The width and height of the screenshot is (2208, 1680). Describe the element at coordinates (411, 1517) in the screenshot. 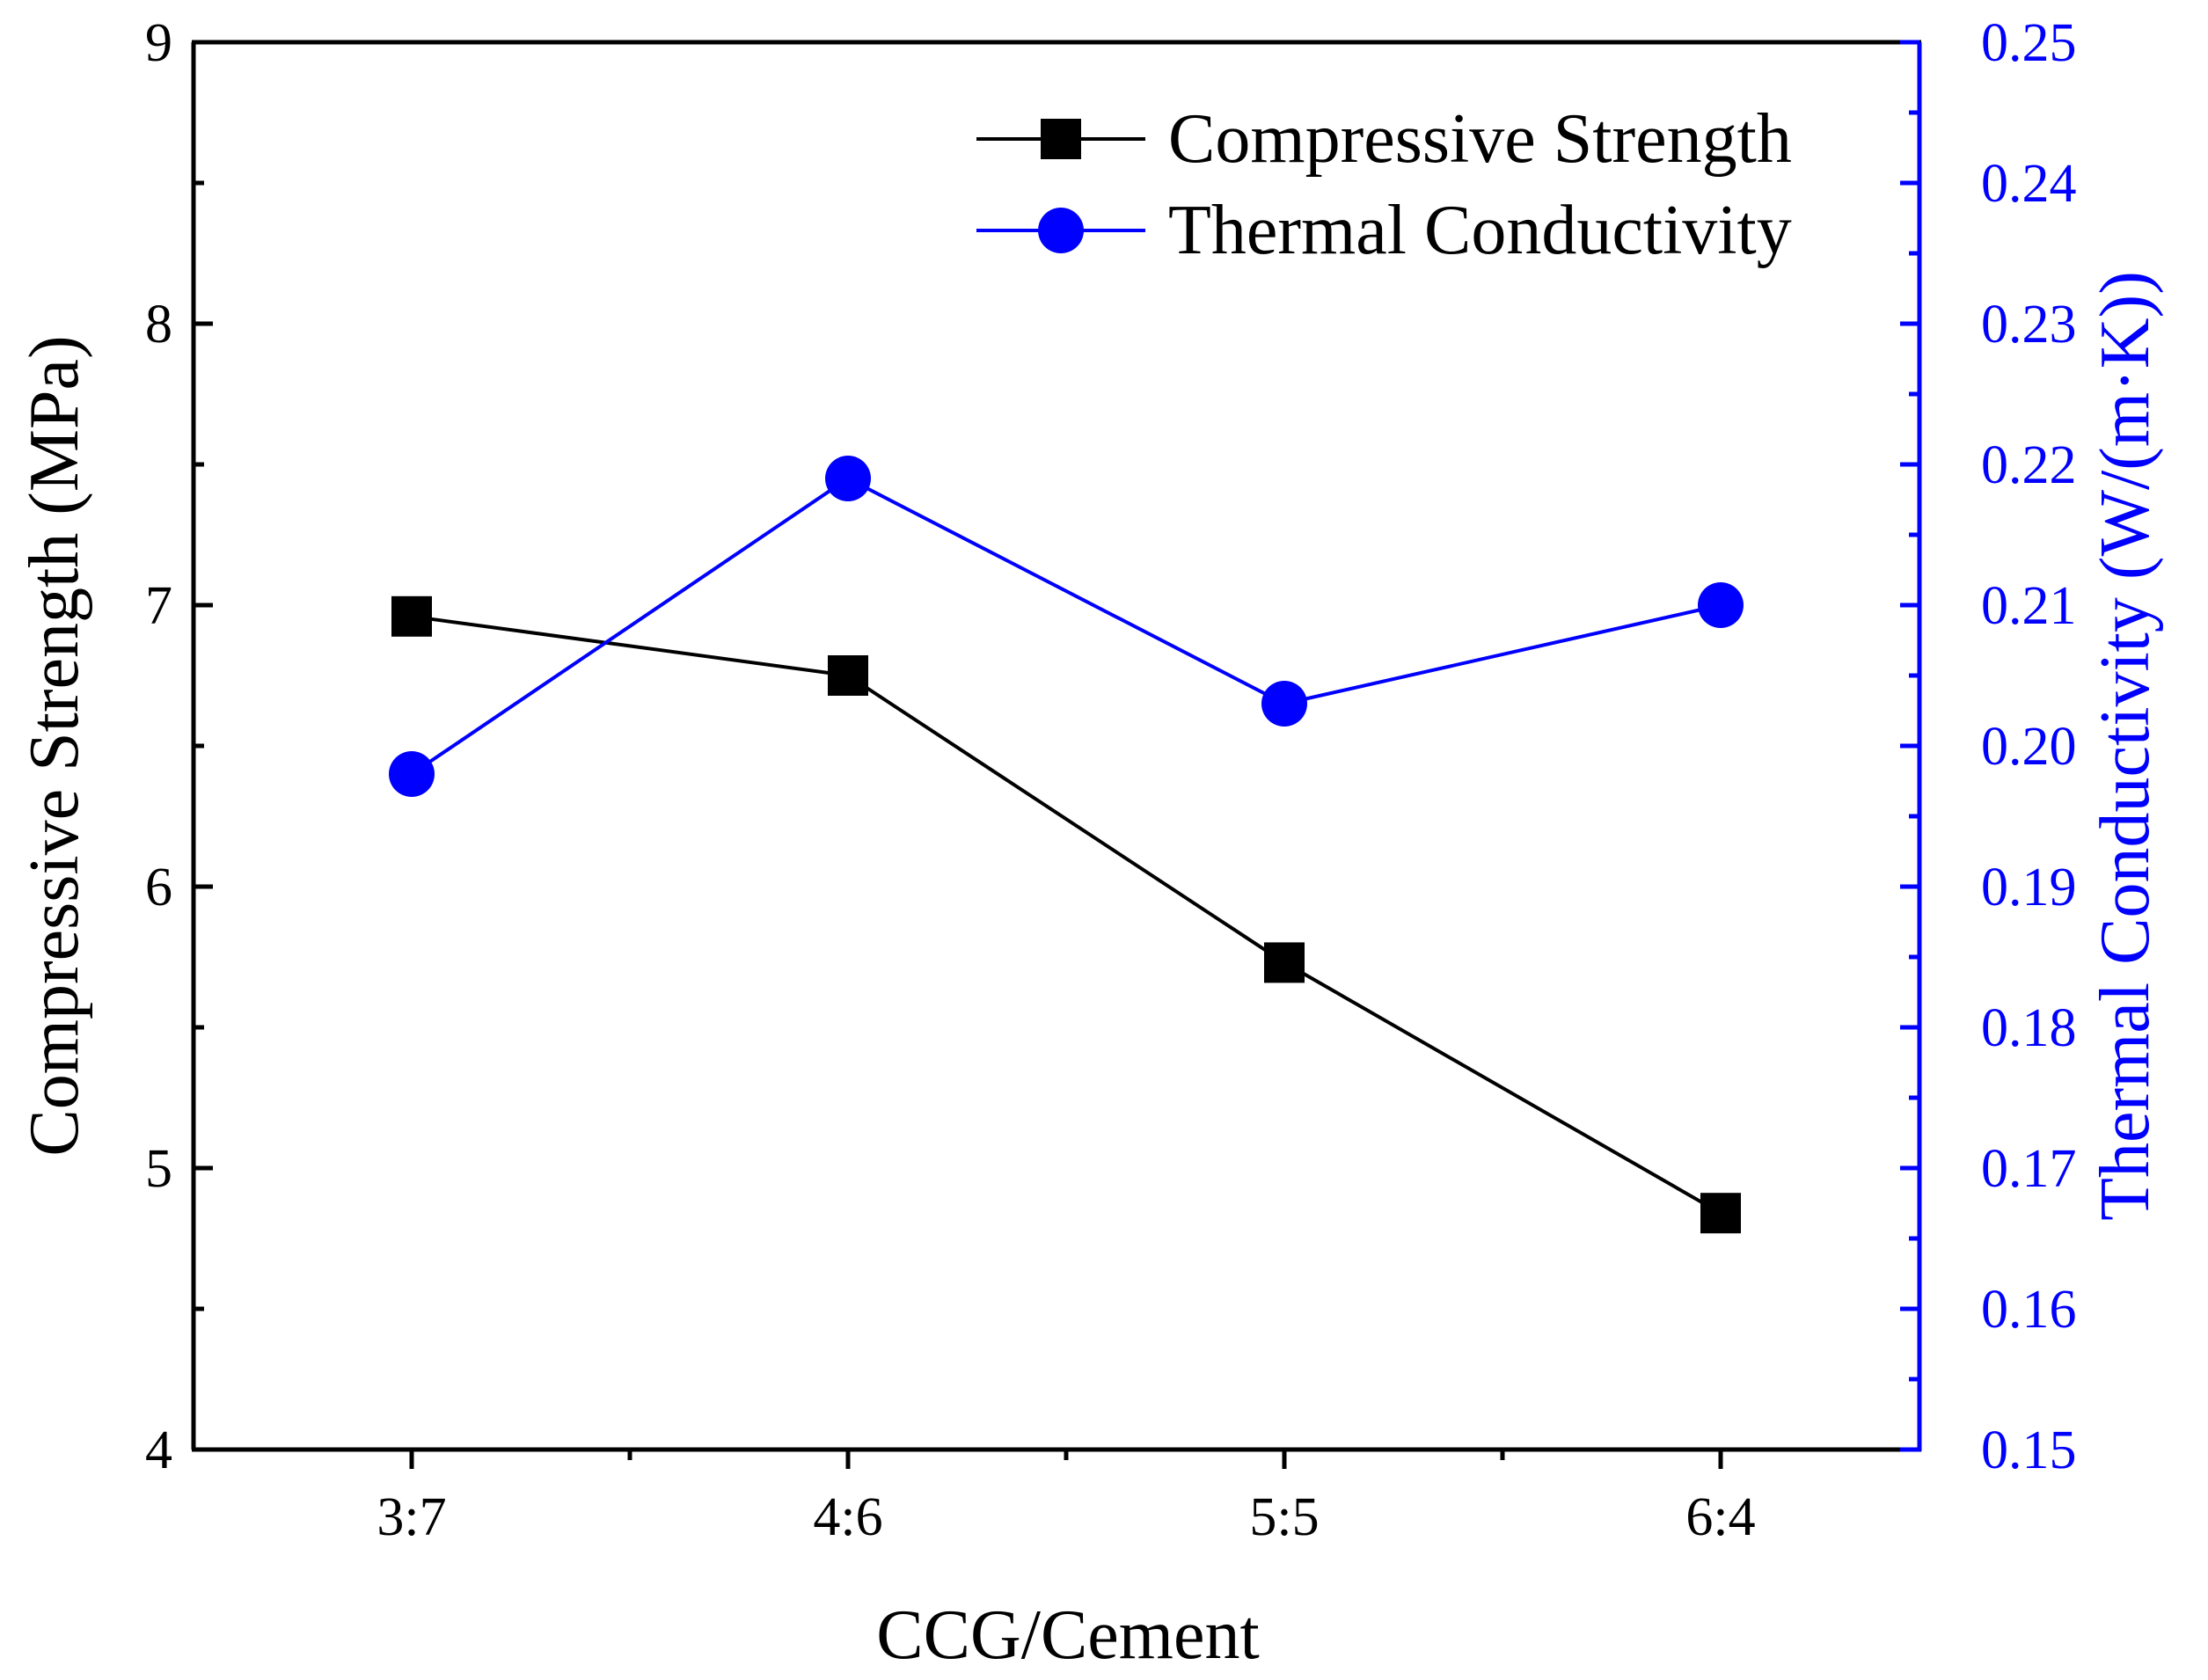

I see `x-tick-label: 3:7` at that location.